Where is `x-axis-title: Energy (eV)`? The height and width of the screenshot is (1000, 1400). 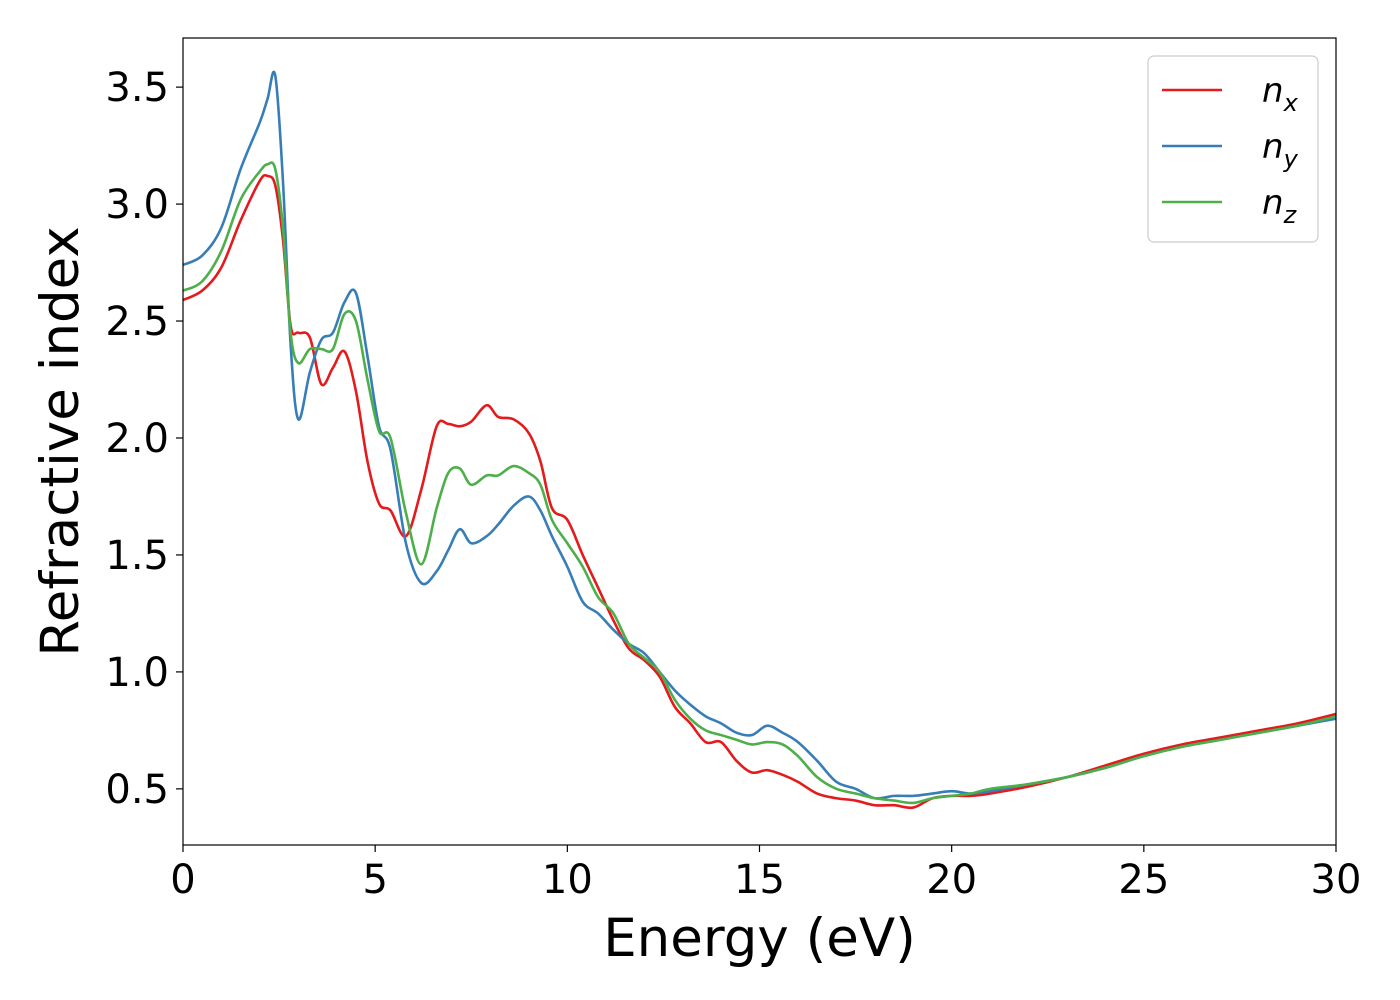 x-axis-title: Energy (eV) is located at coordinates (759, 938).